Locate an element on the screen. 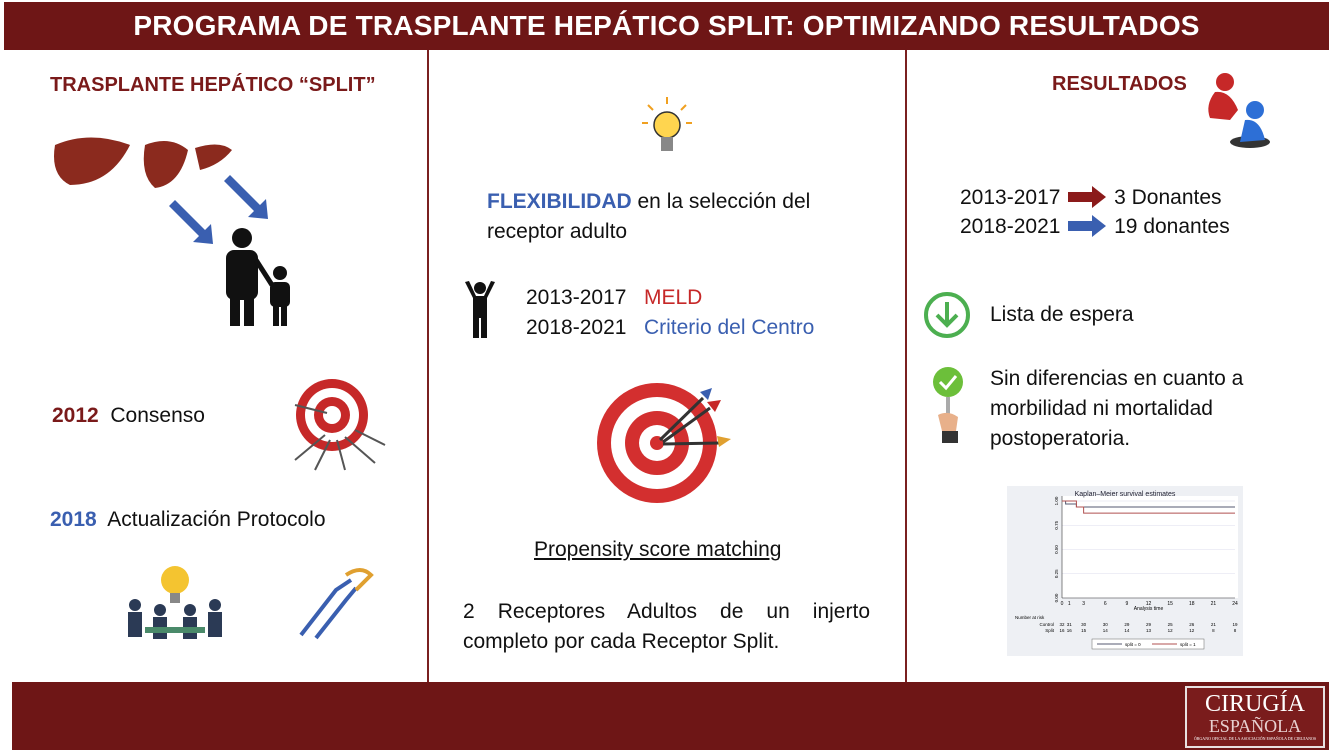 The width and height of the screenshot is (1333, 754). y-tick-label: 0.50 is located at coordinates (1056, 549).